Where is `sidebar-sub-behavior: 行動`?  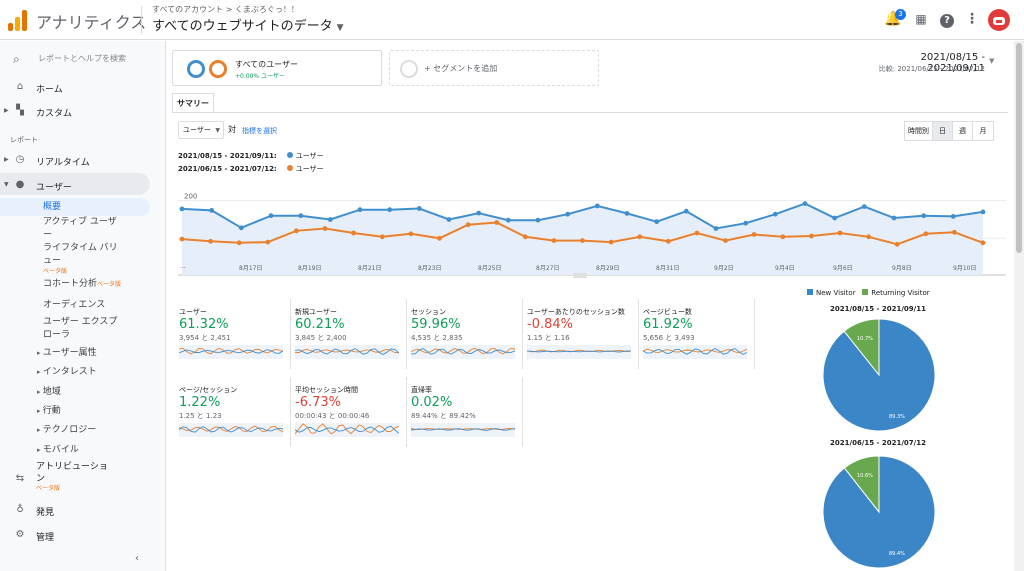
sidebar-sub-behavior: 行動 is located at coordinates (49, 409).